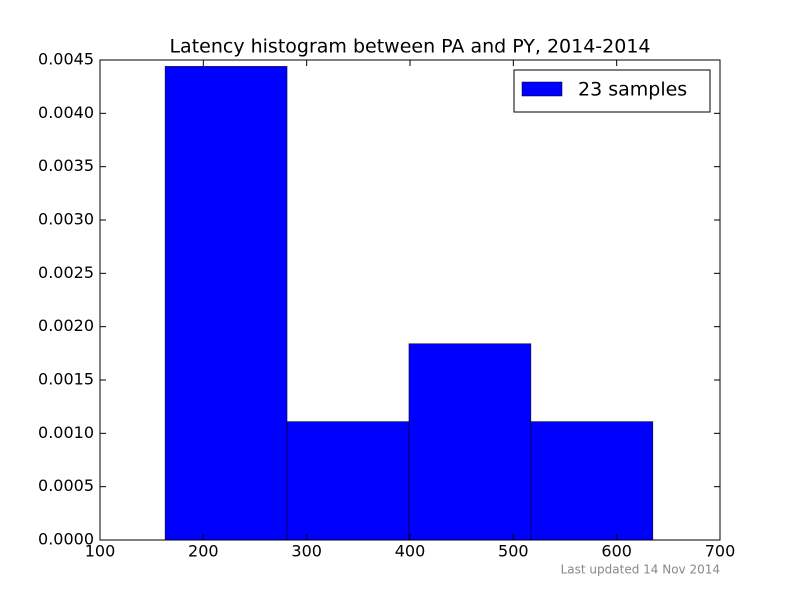 The image size is (800, 600). Describe the element at coordinates (66, 112) in the screenshot. I see `y-tick-label: 0.0040` at that location.